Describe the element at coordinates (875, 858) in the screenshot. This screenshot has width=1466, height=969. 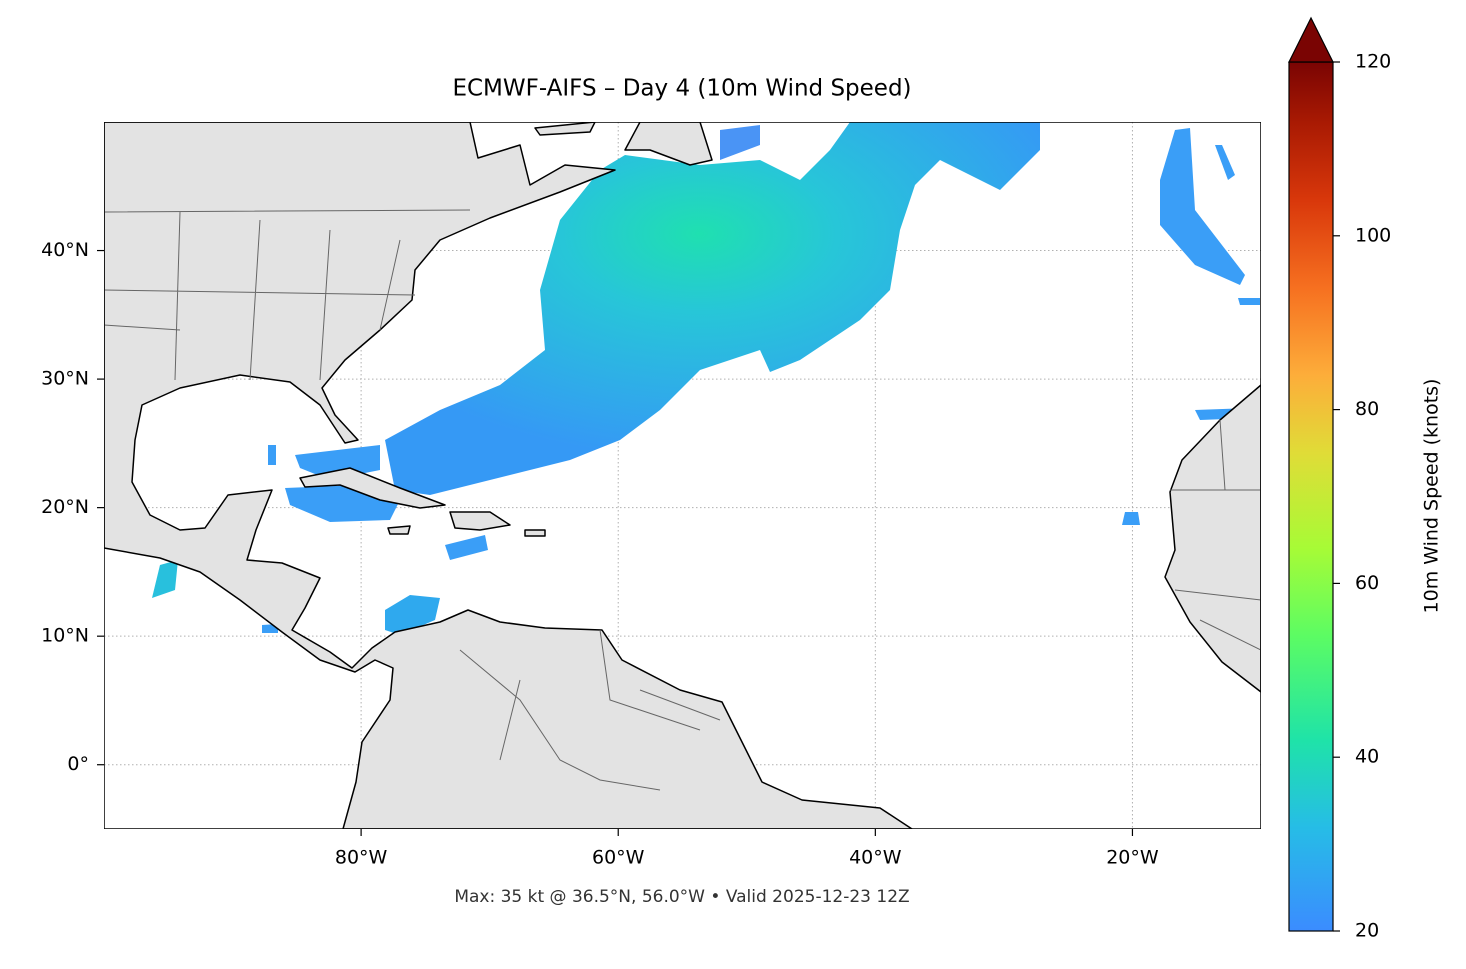
I see `x-tick-label: 40°W` at that location.